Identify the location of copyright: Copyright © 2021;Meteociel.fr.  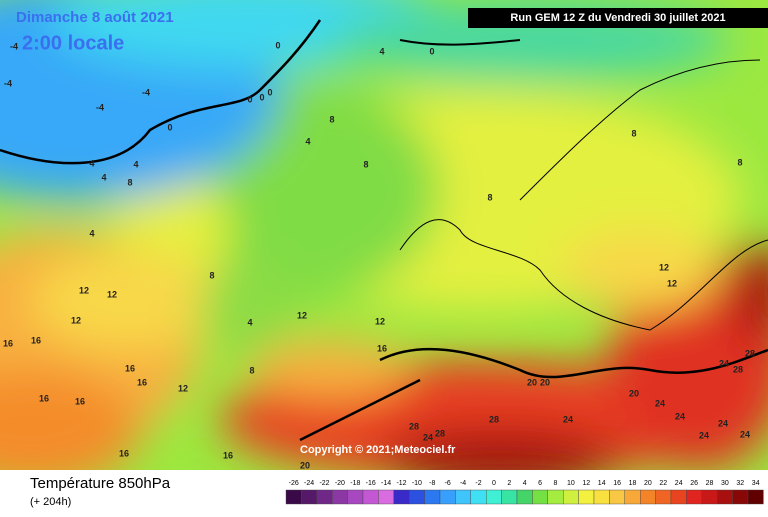
(378, 450).